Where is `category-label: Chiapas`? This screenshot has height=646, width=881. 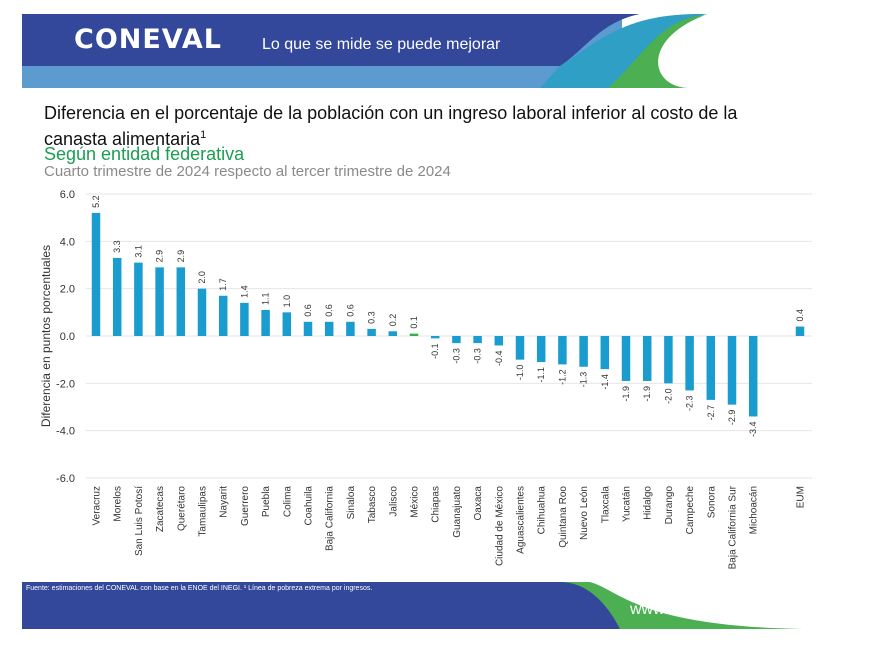
category-label: Chiapas is located at coordinates (436, 504).